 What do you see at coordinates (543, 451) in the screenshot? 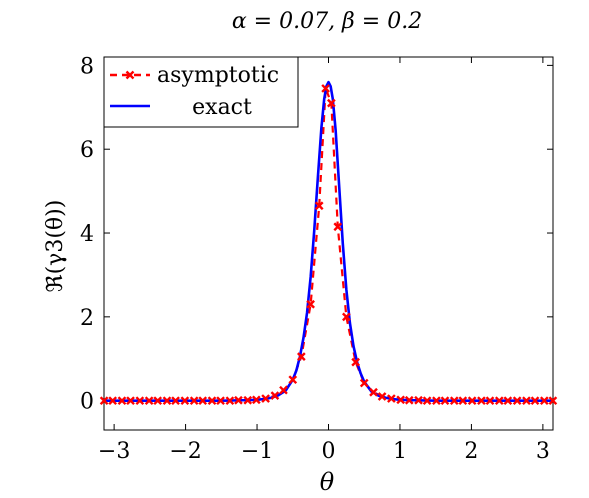
I see `x-tick-label: 3` at bounding box center [543, 451].